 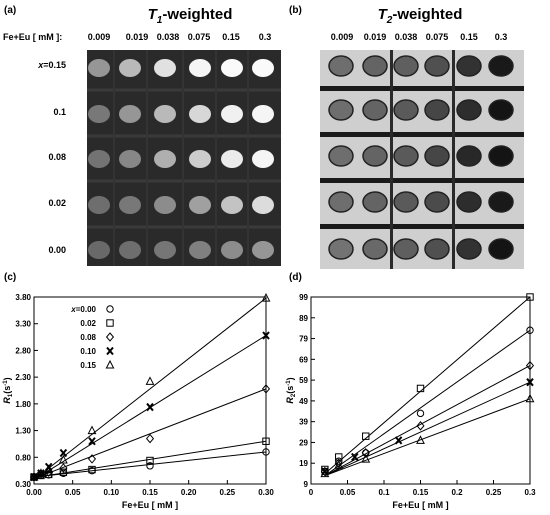 I want to click on legend-label-1: 0.02, so click(x=88, y=323).